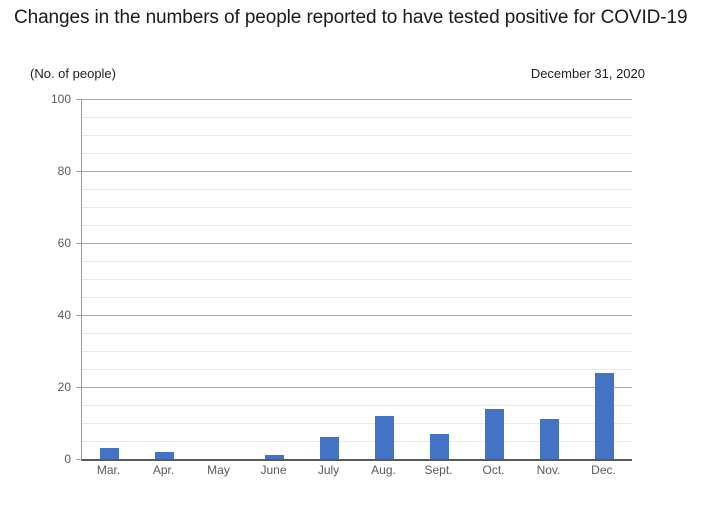 This screenshot has height=505, width=724. What do you see at coordinates (108, 470) in the screenshot?
I see `x-axis-label-mar: Mar.` at bounding box center [108, 470].